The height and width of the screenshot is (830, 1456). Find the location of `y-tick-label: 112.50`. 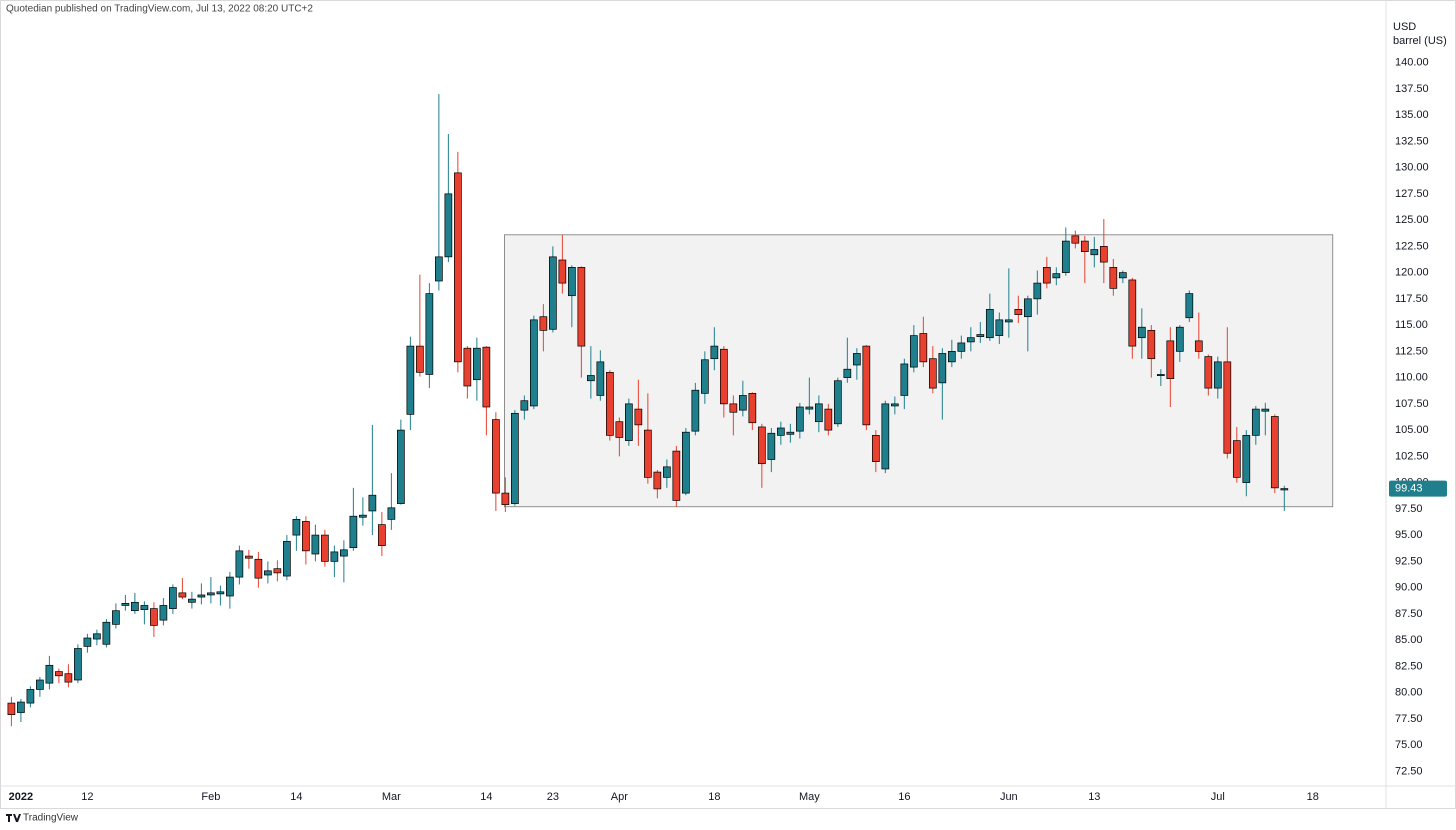

y-tick-label: 112.50 is located at coordinates (1411, 351).